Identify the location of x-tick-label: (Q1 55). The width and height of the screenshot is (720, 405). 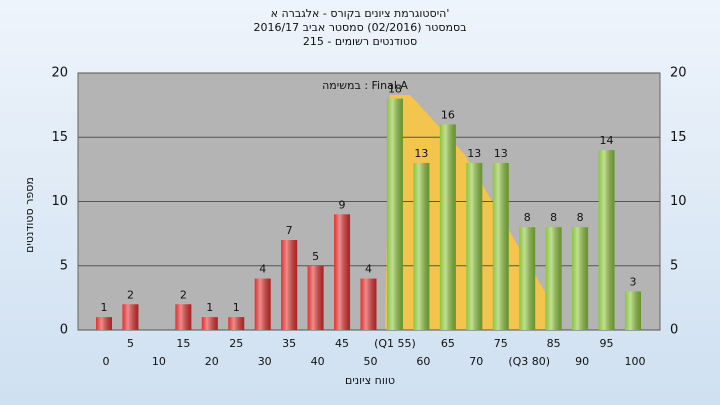
(395, 343).